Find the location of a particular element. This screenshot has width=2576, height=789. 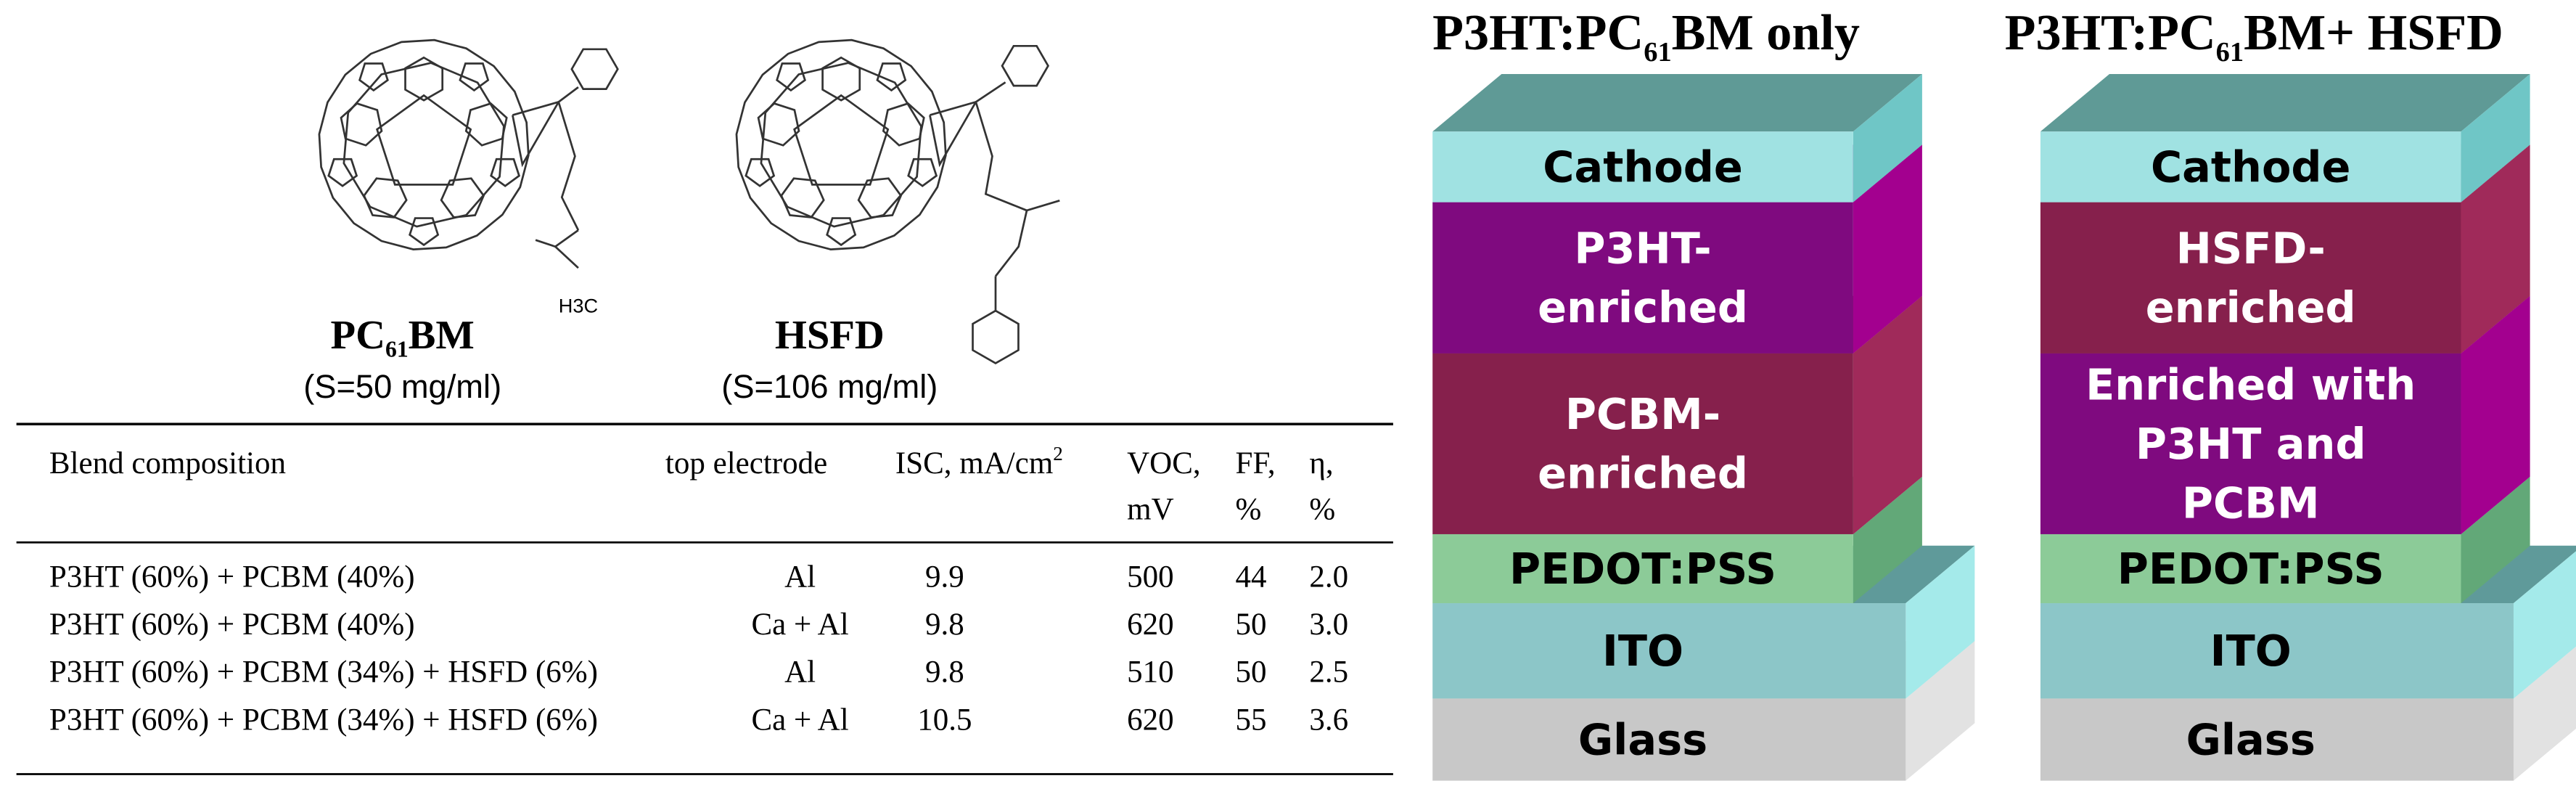

table-cell: 620 is located at coordinates (1150, 625).